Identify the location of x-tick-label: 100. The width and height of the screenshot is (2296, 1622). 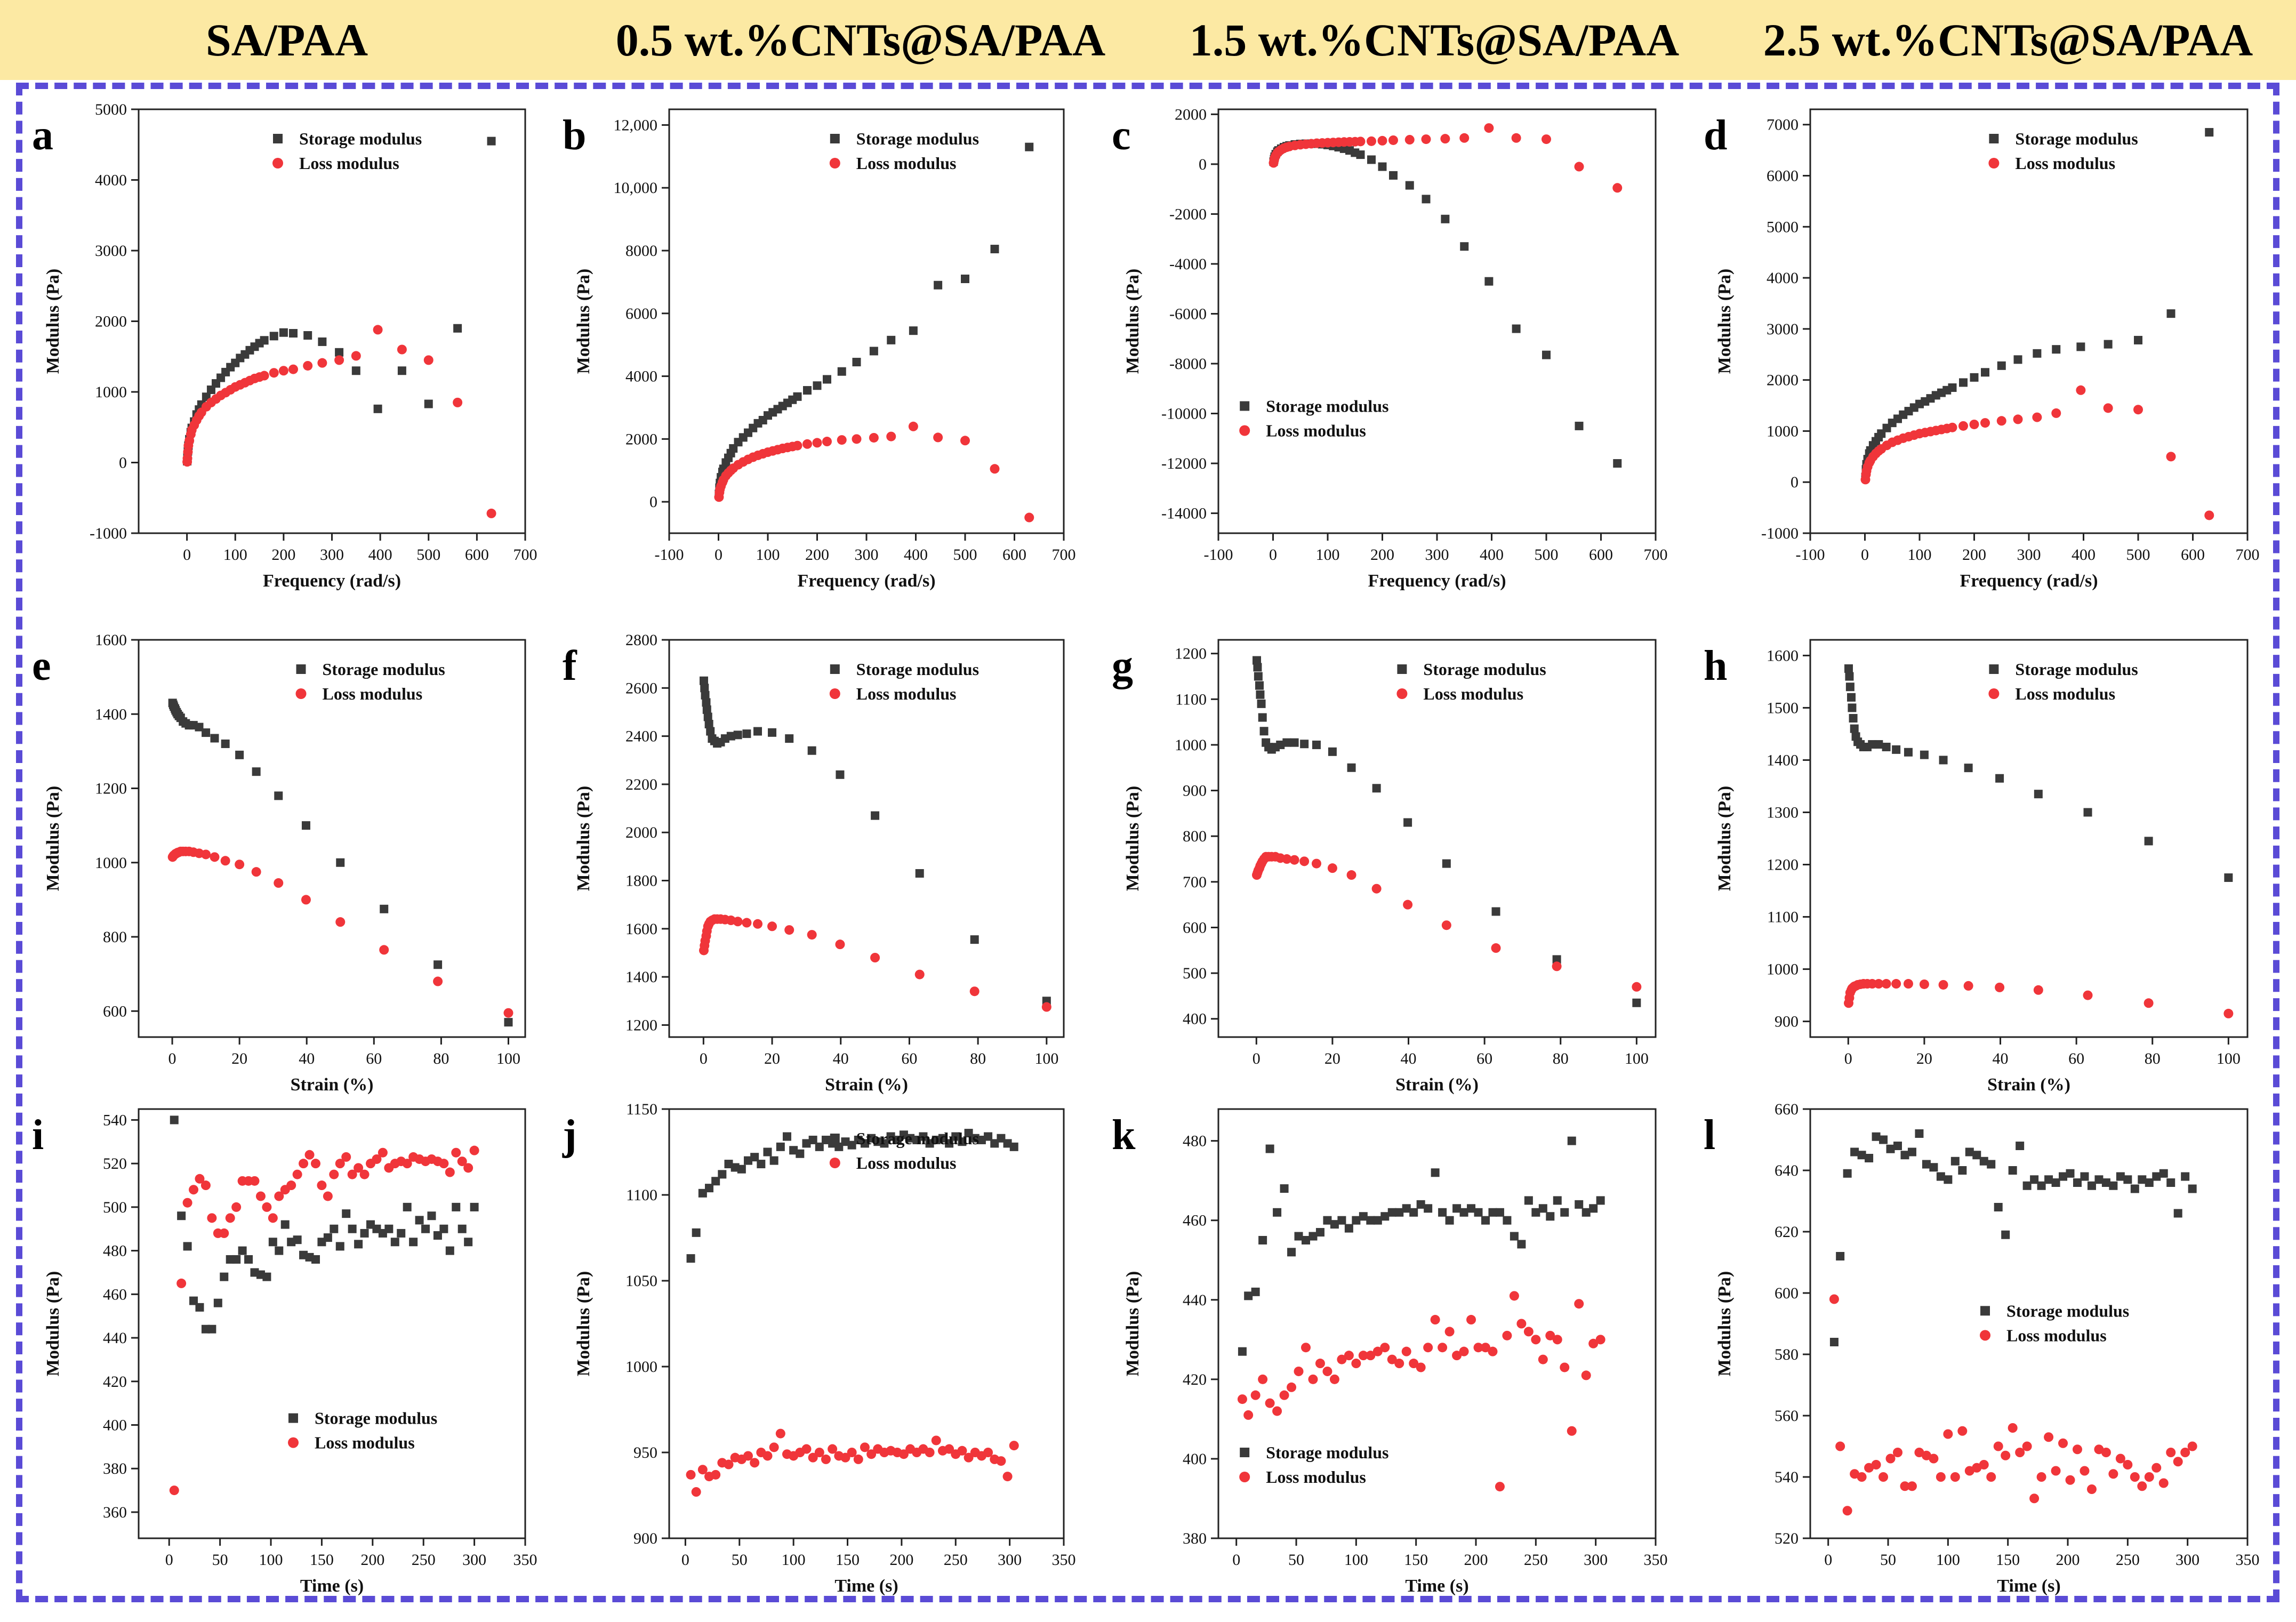
(1920, 555).